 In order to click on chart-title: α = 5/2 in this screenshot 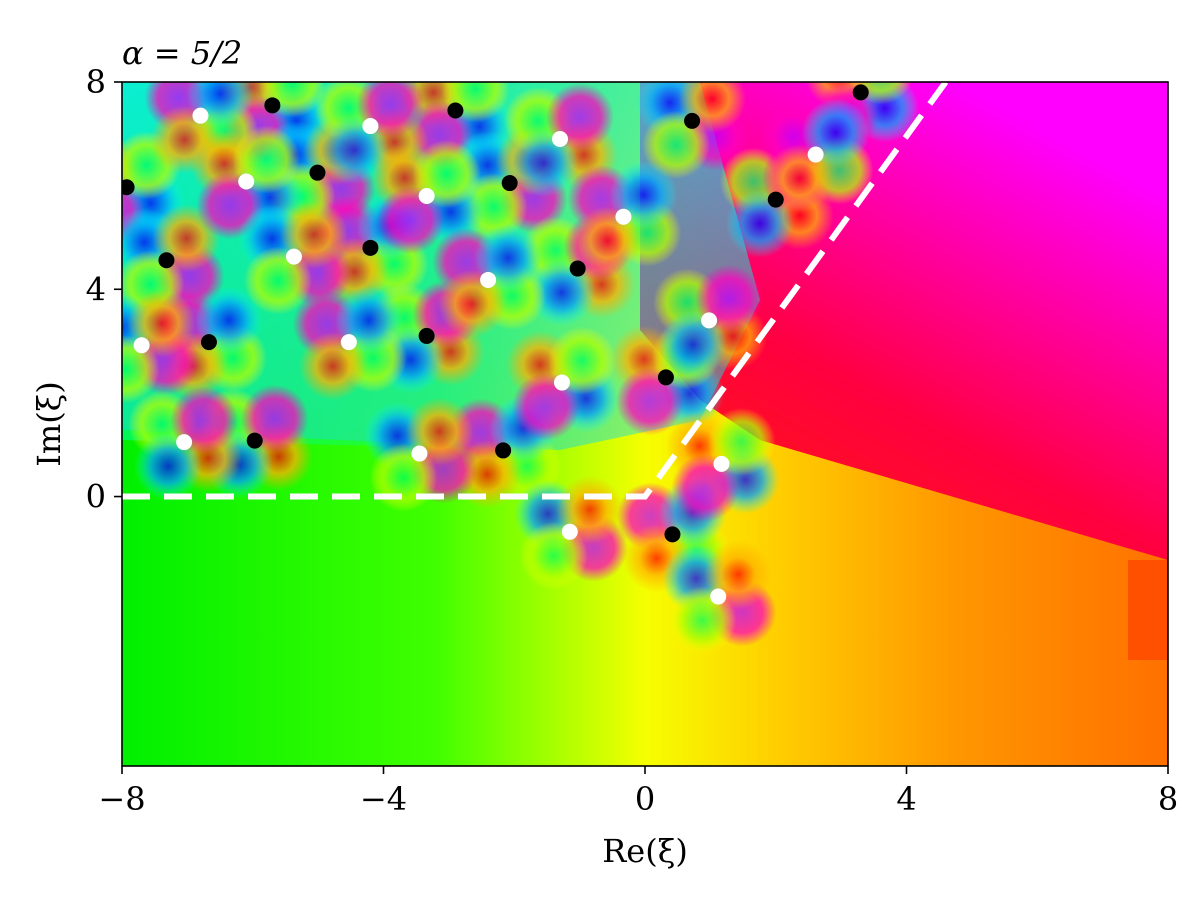, I will do `click(182, 53)`.